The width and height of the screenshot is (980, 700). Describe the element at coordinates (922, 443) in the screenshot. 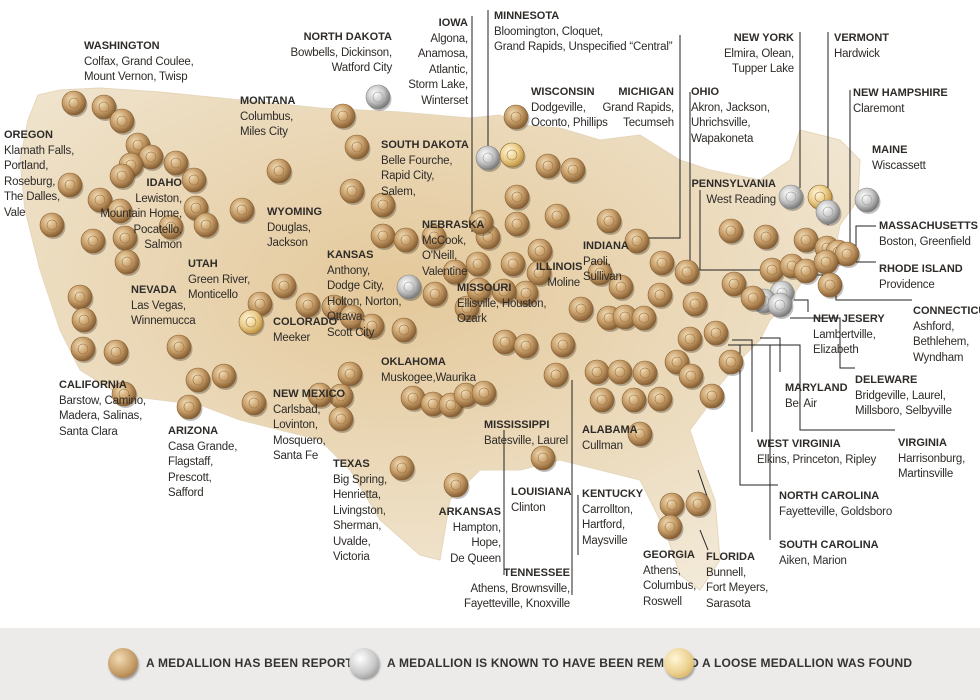

I see `state-name: VIRGINIA` at that location.